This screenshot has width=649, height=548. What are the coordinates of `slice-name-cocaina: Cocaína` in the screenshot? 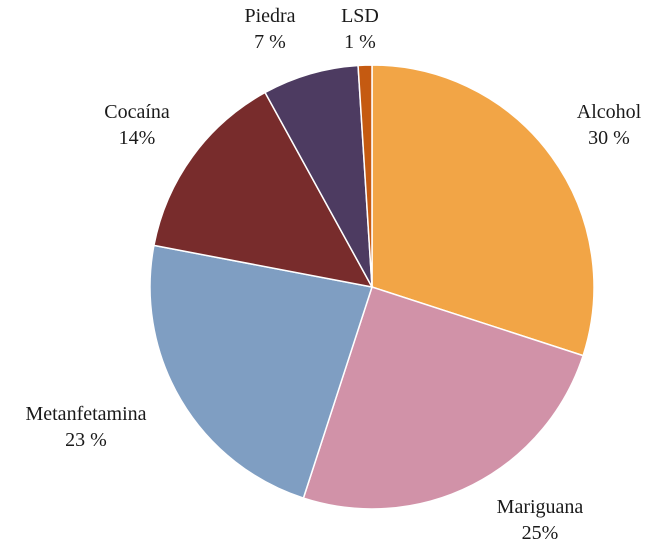 It's located at (137, 112).